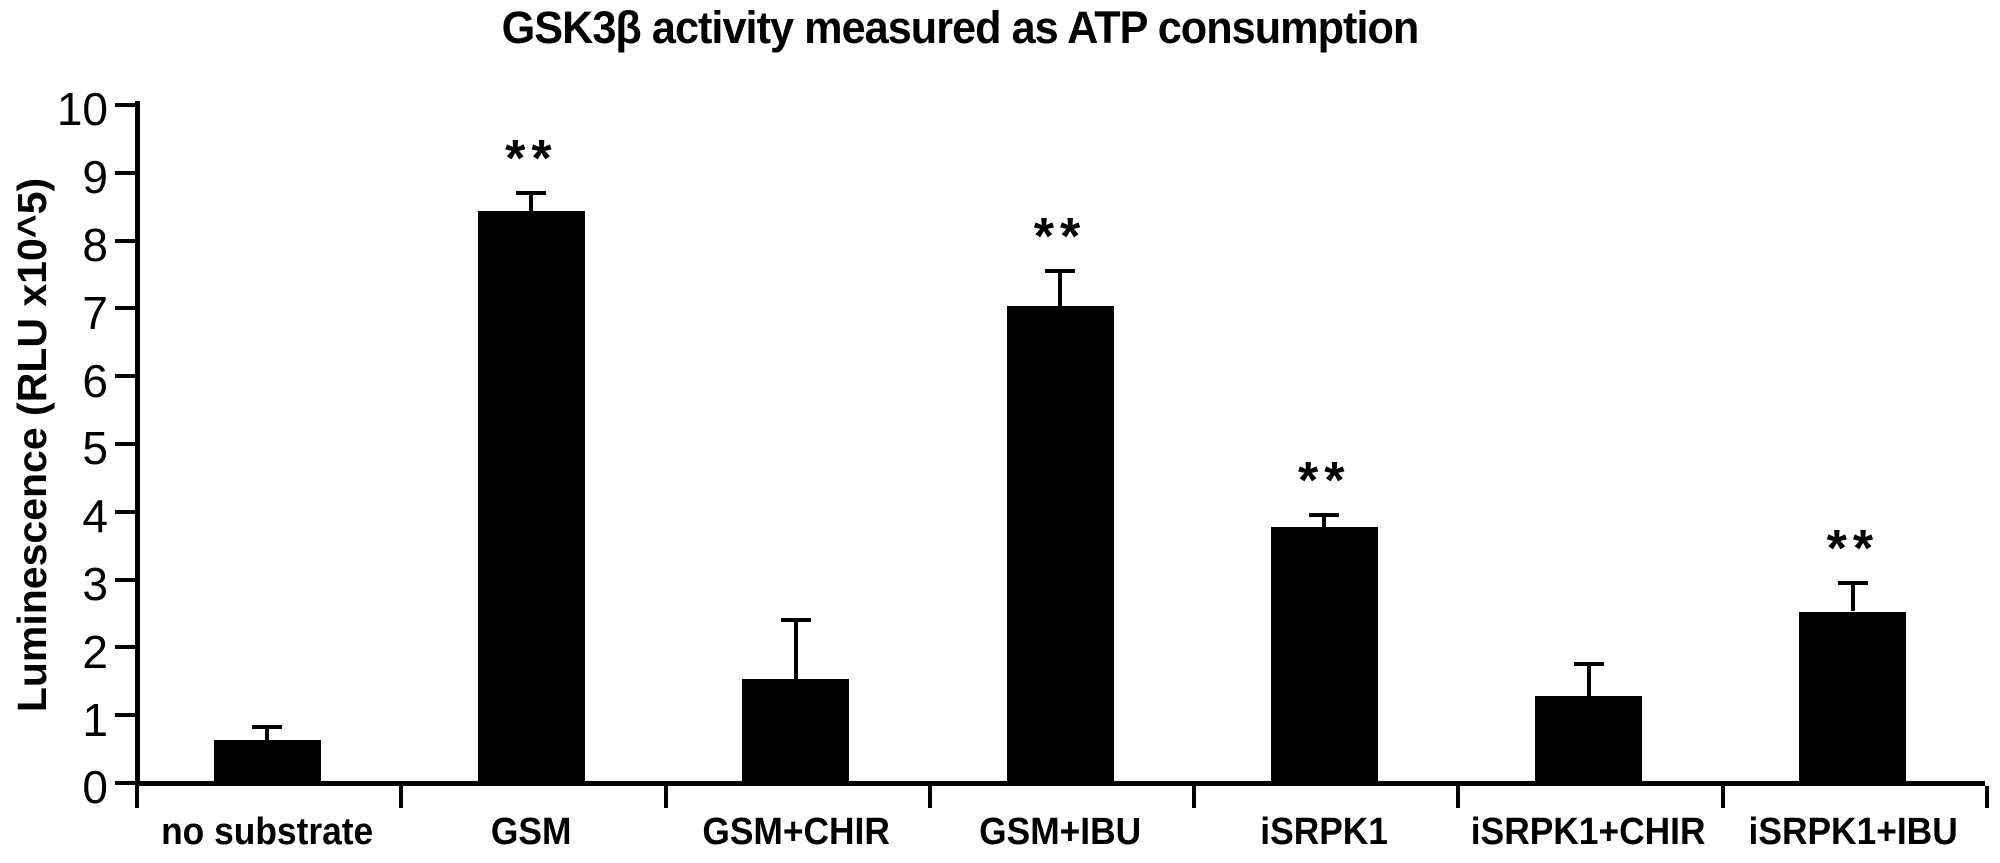 Image resolution: width=2000 pixels, height=863 pixels. I want to click on y-tick-label: 3, so click(95, 584).